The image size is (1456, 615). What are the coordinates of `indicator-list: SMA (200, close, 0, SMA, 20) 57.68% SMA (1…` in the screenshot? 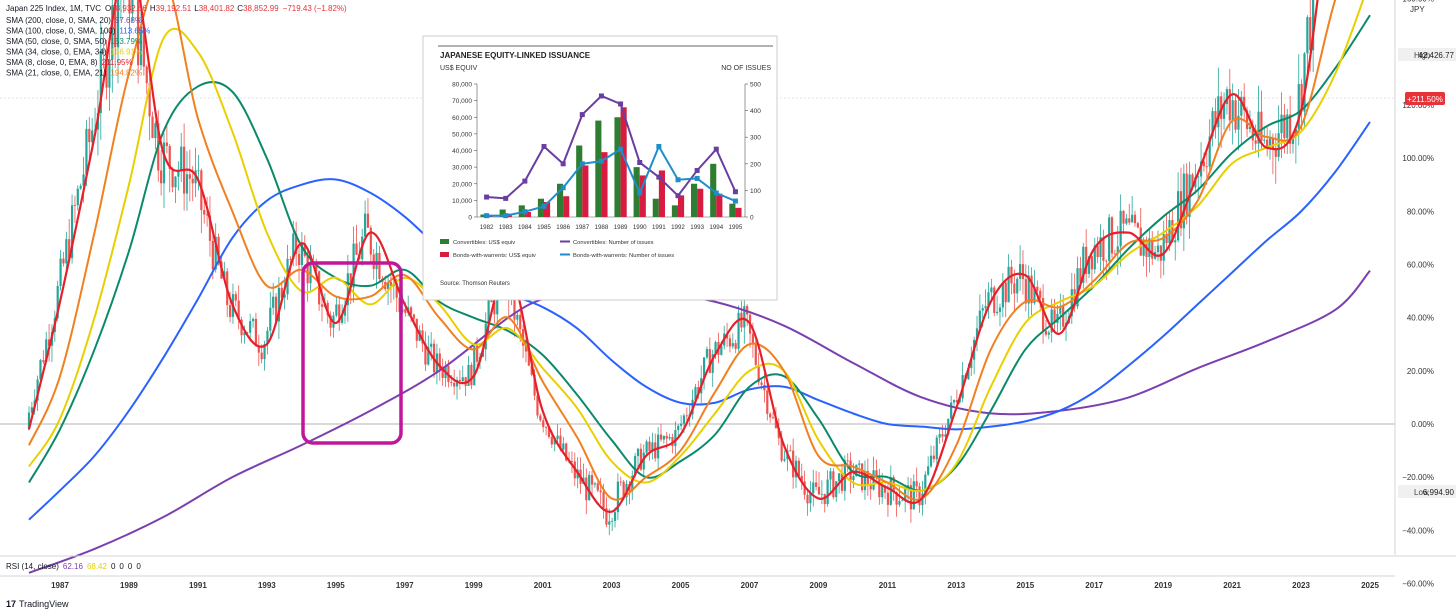 It's located at (78, 47).